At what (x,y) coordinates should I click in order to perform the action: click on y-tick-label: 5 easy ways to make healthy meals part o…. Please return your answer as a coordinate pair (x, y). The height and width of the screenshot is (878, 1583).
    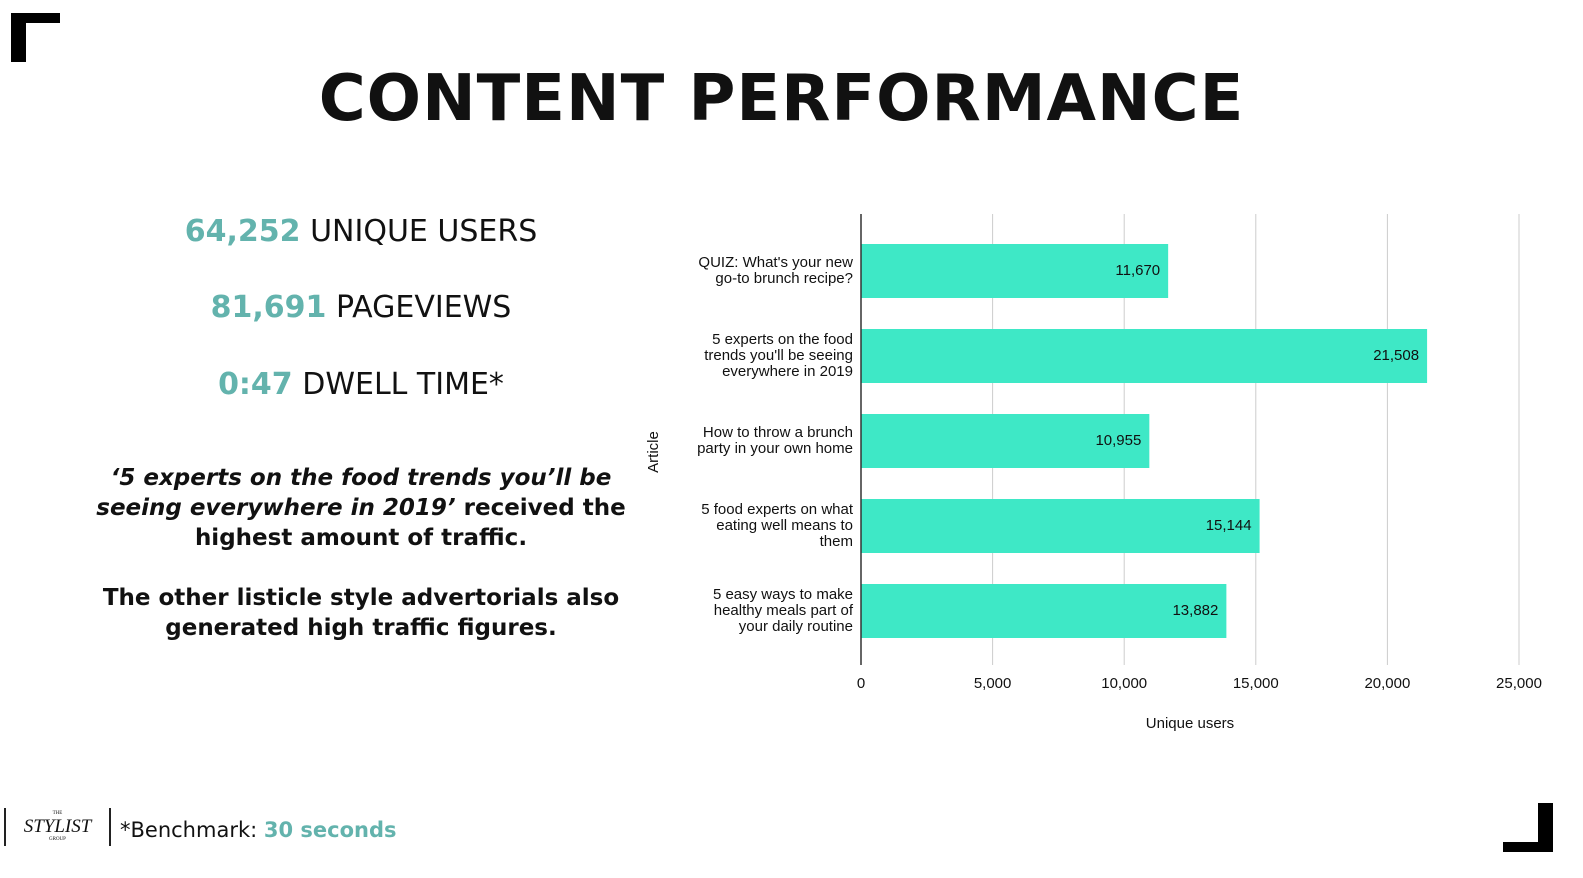
    Looking at the image, I should click on (782, 610).